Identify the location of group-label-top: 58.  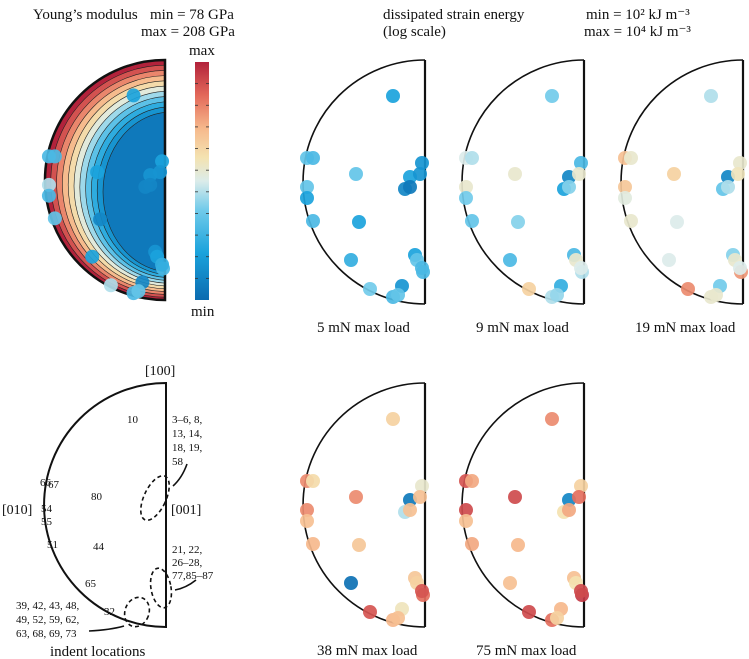
(178, 462).